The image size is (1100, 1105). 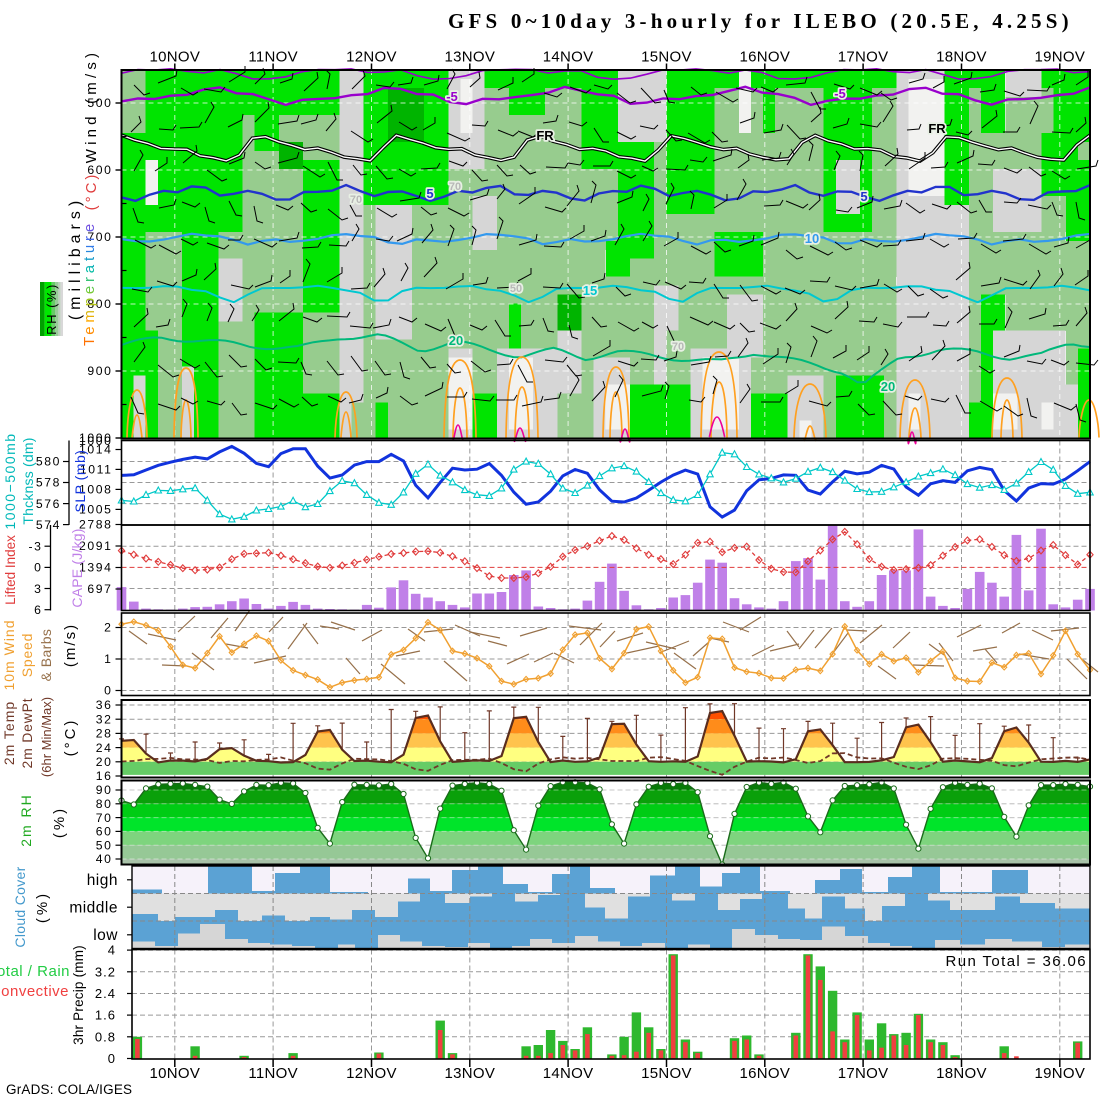 What do you see at coordinates (34, 991) in the screenshot?
I see `svg-text: Convective` at bounding box center [34, 991].